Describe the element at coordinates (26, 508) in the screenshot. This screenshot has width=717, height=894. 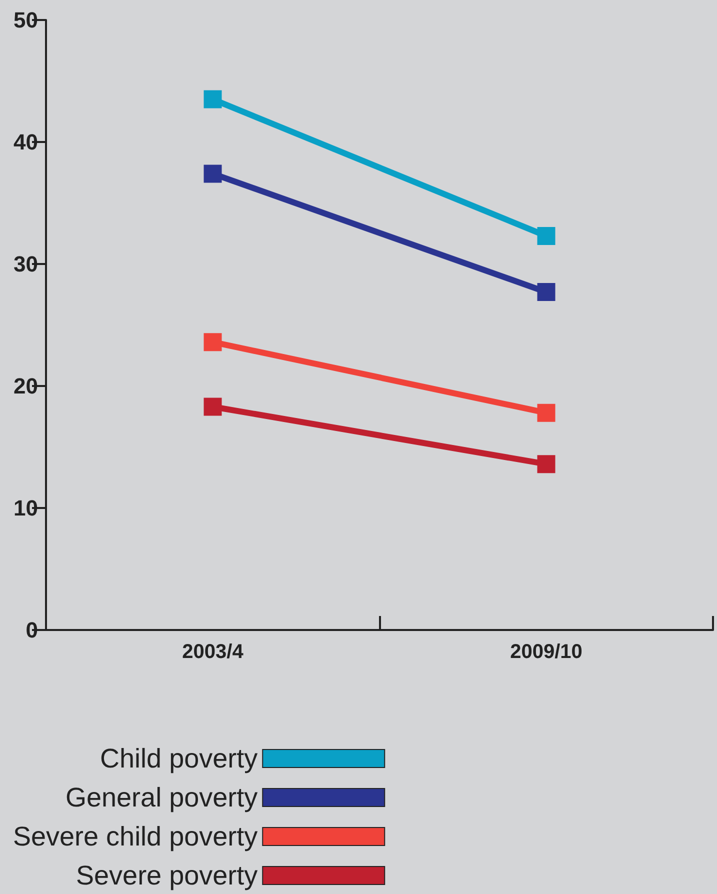
I see `y-tick-label: 10` at that location.